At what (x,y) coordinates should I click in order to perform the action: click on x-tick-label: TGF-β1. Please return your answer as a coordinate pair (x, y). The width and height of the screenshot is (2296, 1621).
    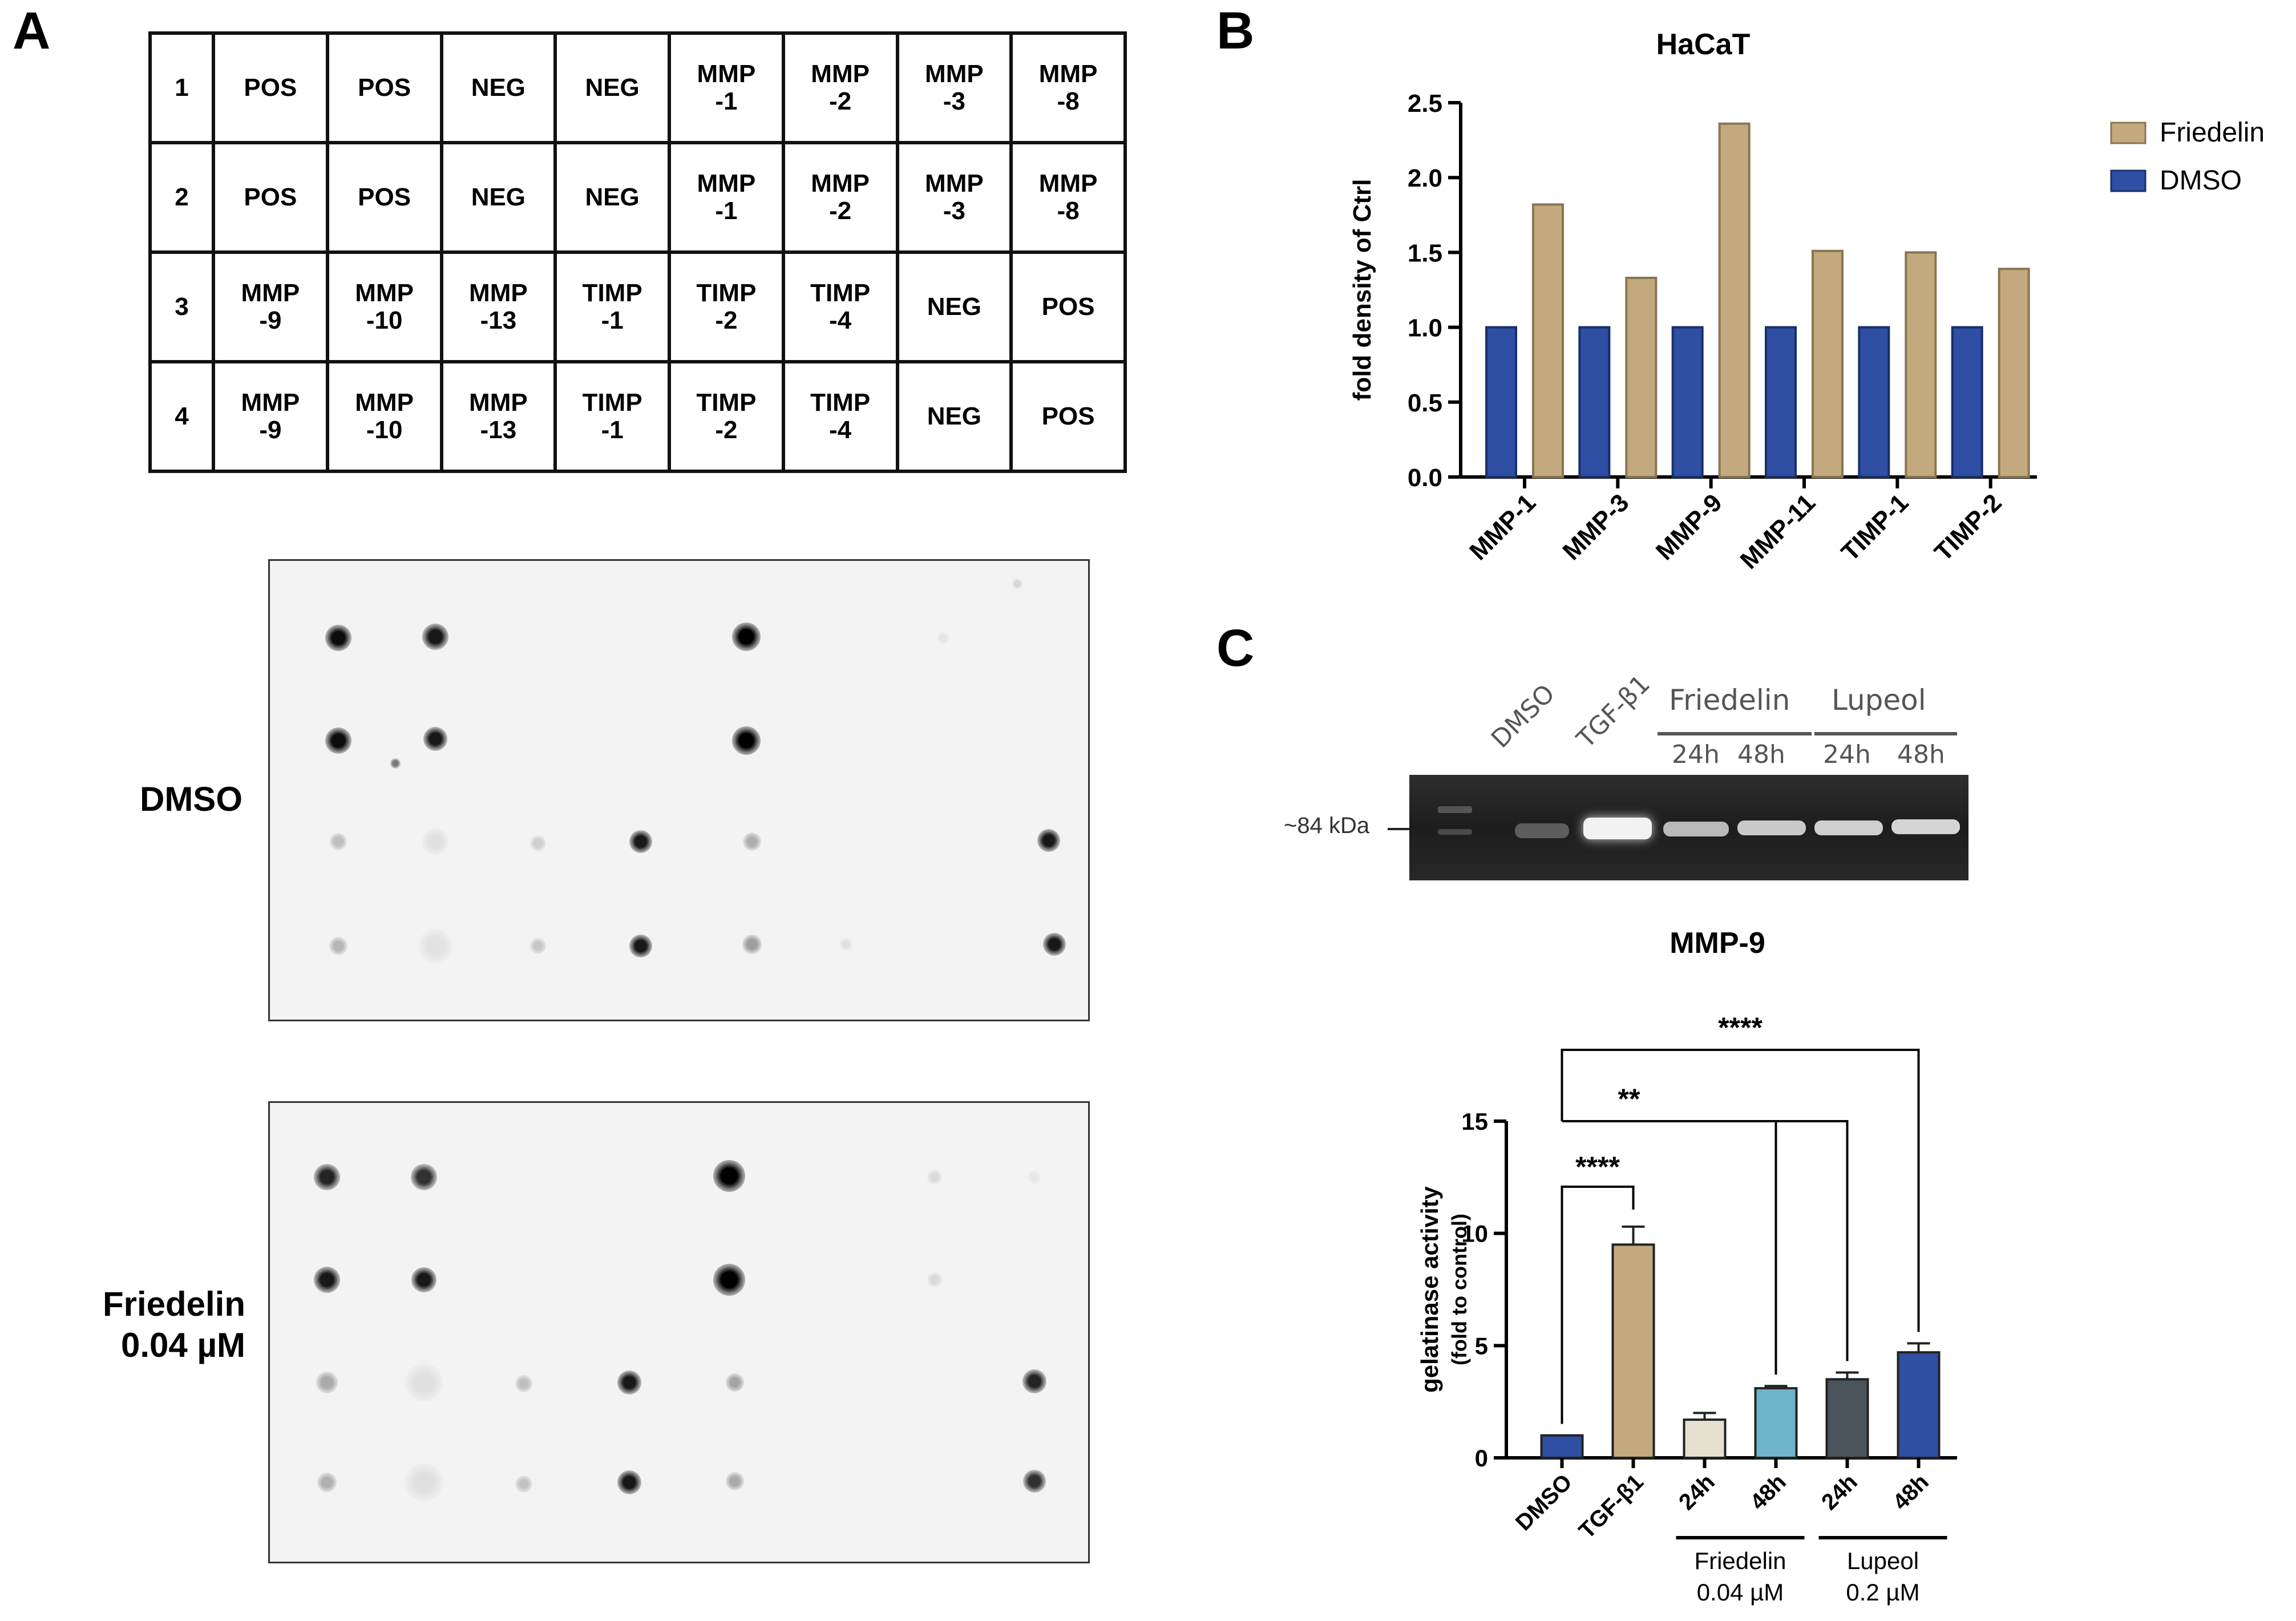
    Looking at the image, I should click on (1611, 1506).